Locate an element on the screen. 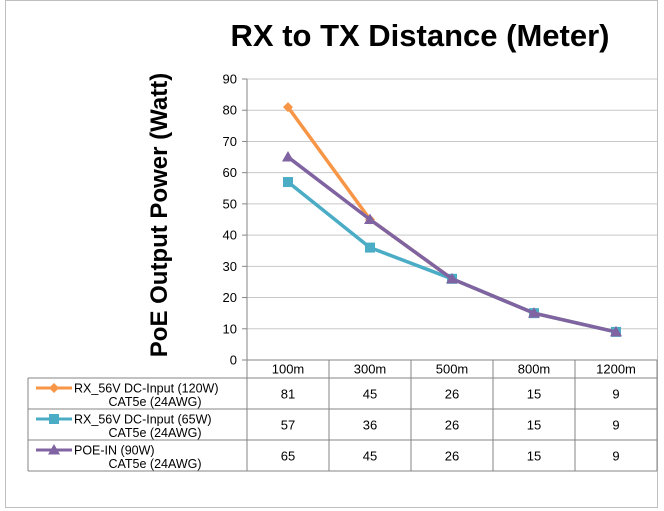 This screenshot has width=664, height=511. legend-series-name: RX_56V DC-Input (120W) is located at coordinates (146, 389).